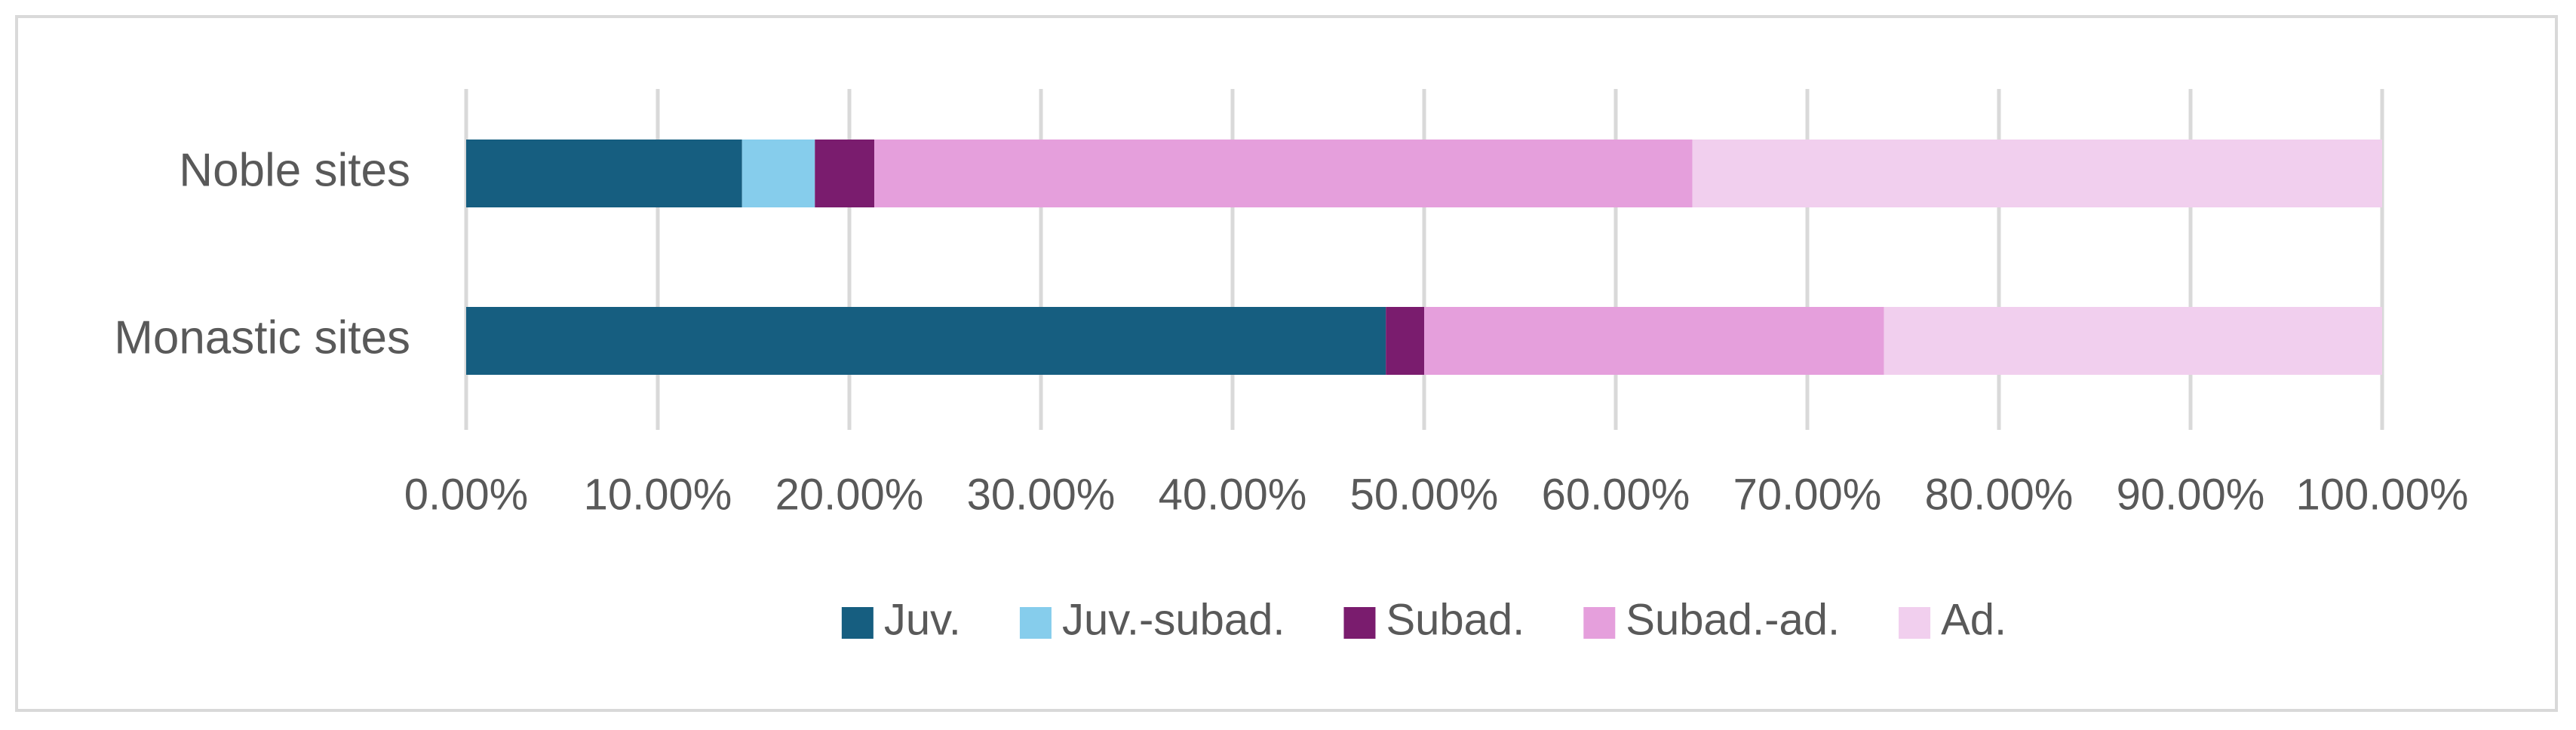 This screenshot has width=2576, height=730. I want to click on legend-label: Subad., so click(1455, 619).